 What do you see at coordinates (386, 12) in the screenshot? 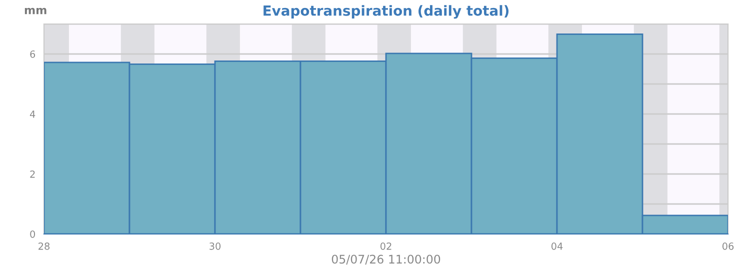
I see `chart-title: Evapotranspiration (daily total)` at bounding box center [386, 12].